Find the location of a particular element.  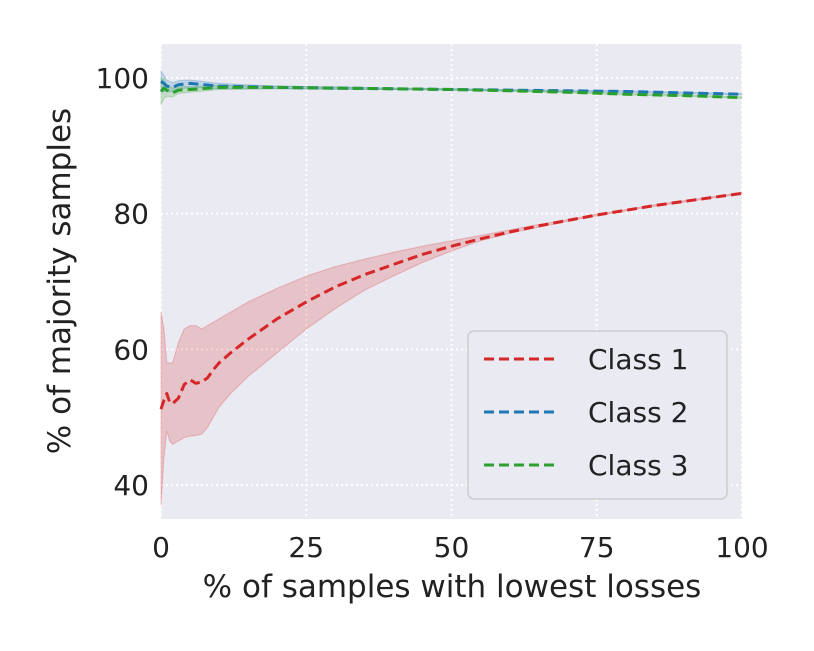

x-tick-label: 50 is located at coordinates (452, 547).